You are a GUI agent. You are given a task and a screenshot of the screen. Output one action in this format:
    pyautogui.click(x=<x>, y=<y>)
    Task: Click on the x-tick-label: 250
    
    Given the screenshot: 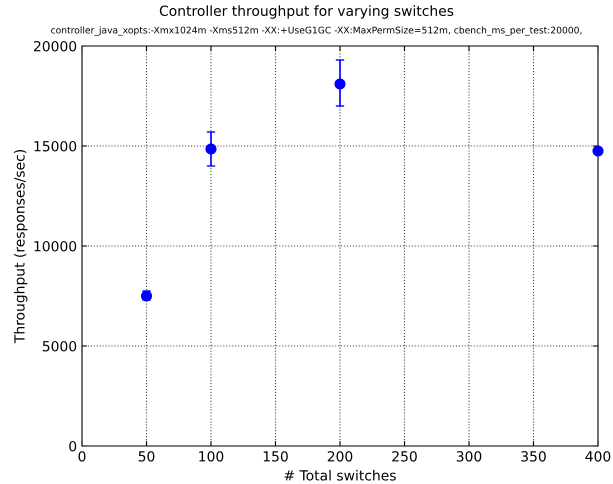 What is the action you would take?
    pyautogui.click(x=404, y=456)
    